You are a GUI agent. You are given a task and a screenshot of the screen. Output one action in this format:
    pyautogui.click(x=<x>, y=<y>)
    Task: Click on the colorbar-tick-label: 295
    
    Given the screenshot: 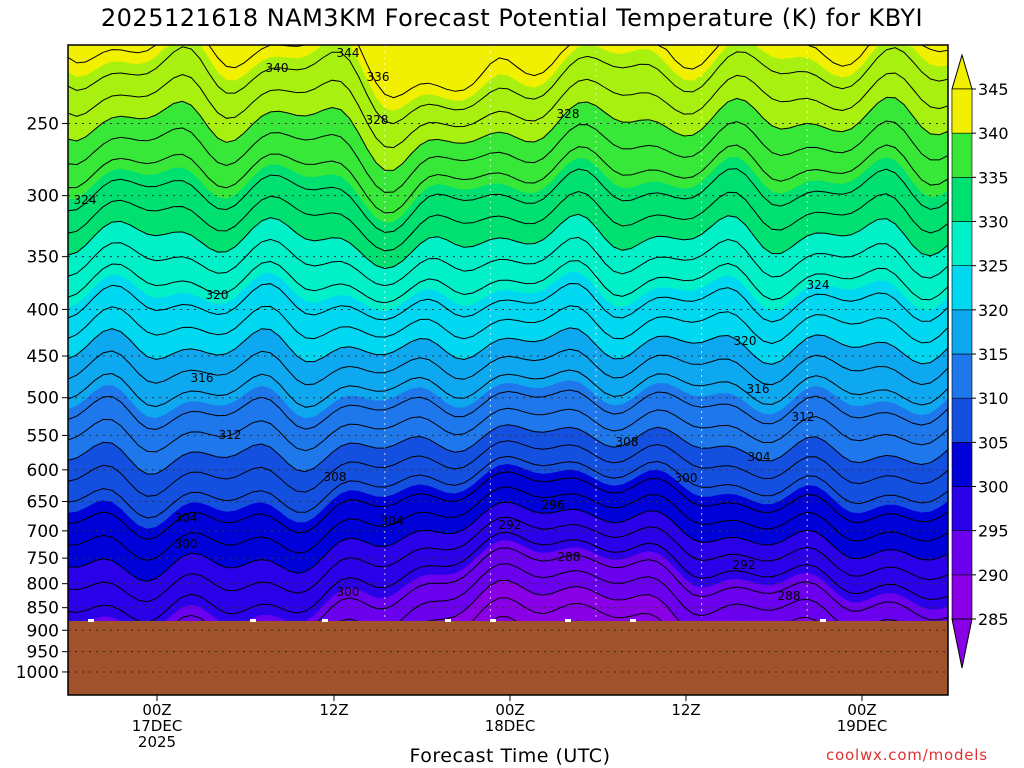 What is the action you would take?
    pyautogui.click(x=993, y=531)
    